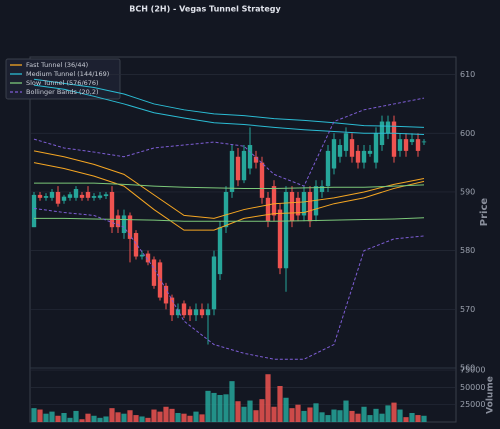  Describe the element at coordinates (484, 212) in the screenshot. I see `y-axis-label: Price` at that location.